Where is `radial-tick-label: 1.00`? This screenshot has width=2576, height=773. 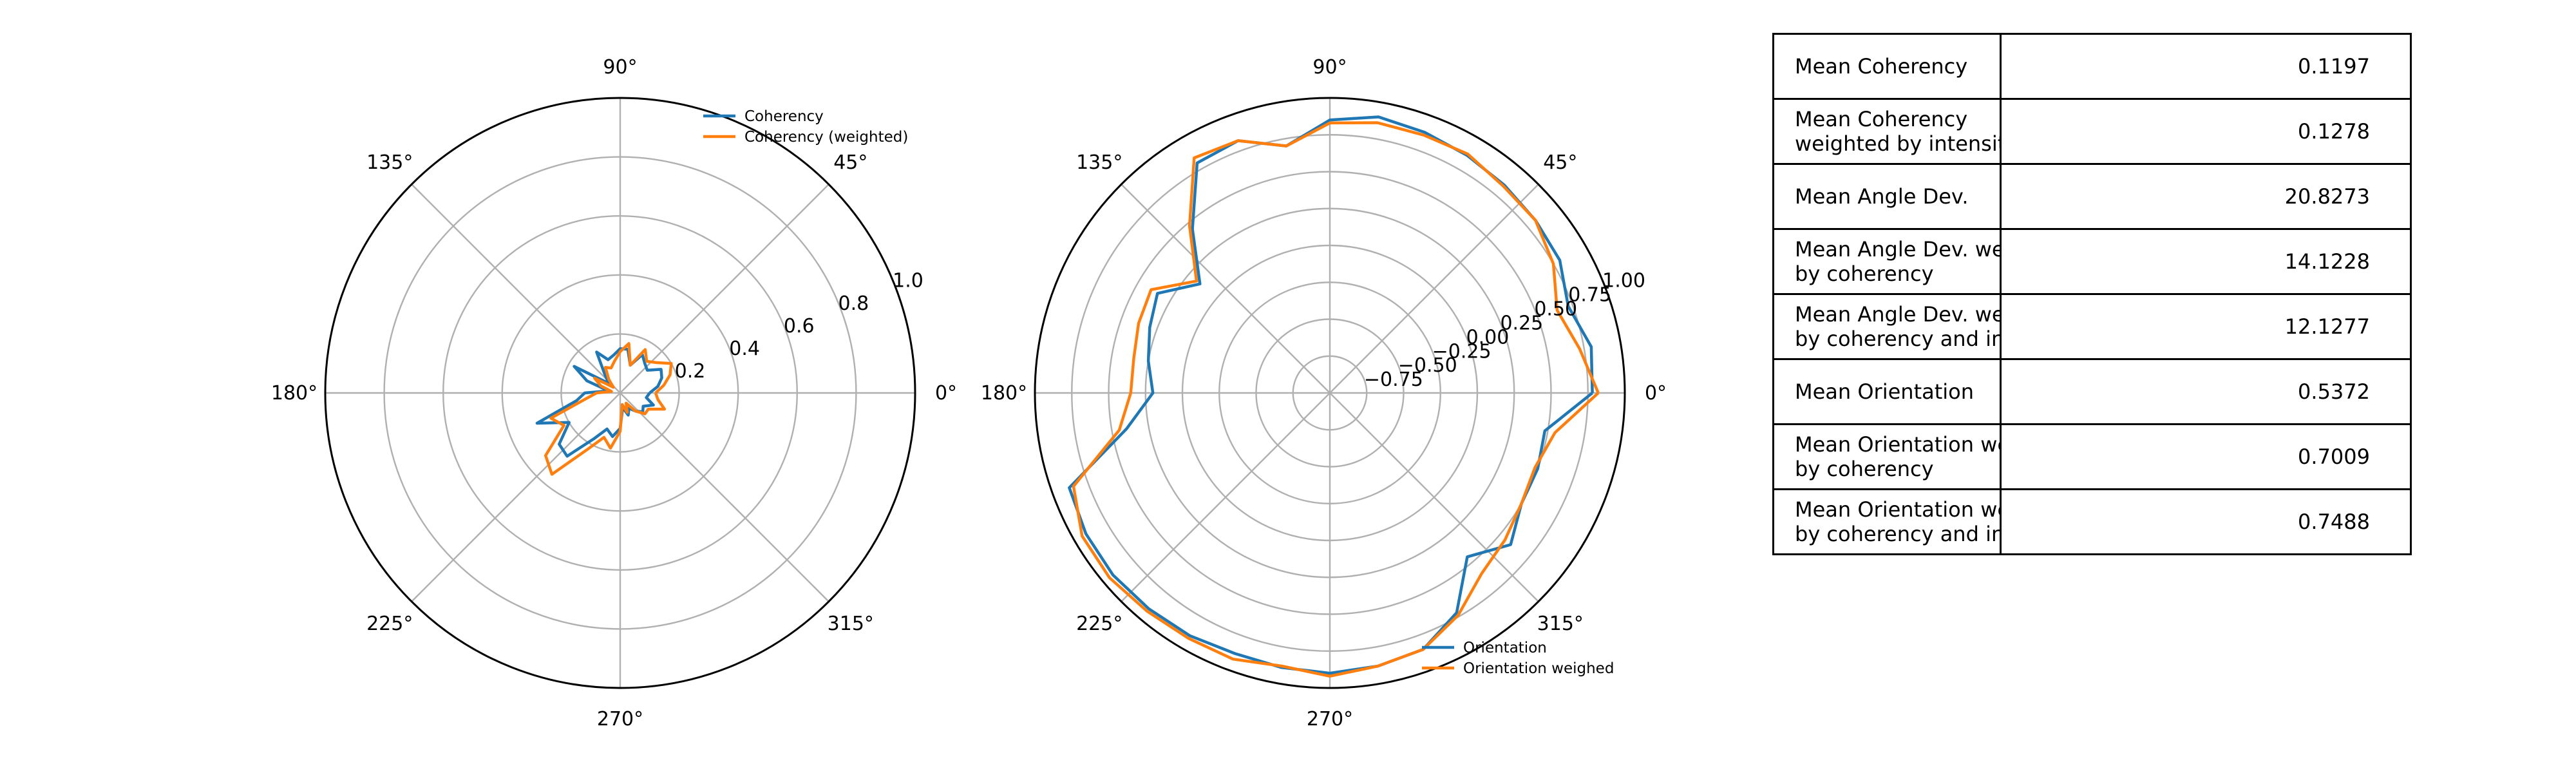 radial-tick-label: 1.00 is located at coordinates (1624, 281).